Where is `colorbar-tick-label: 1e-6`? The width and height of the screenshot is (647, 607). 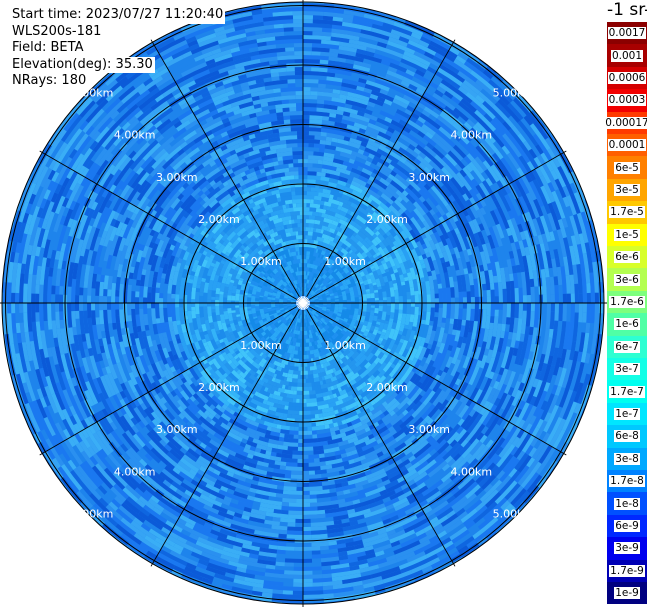
colorbar-tick-label: 1e-6 is located at coordinates (627, 324).